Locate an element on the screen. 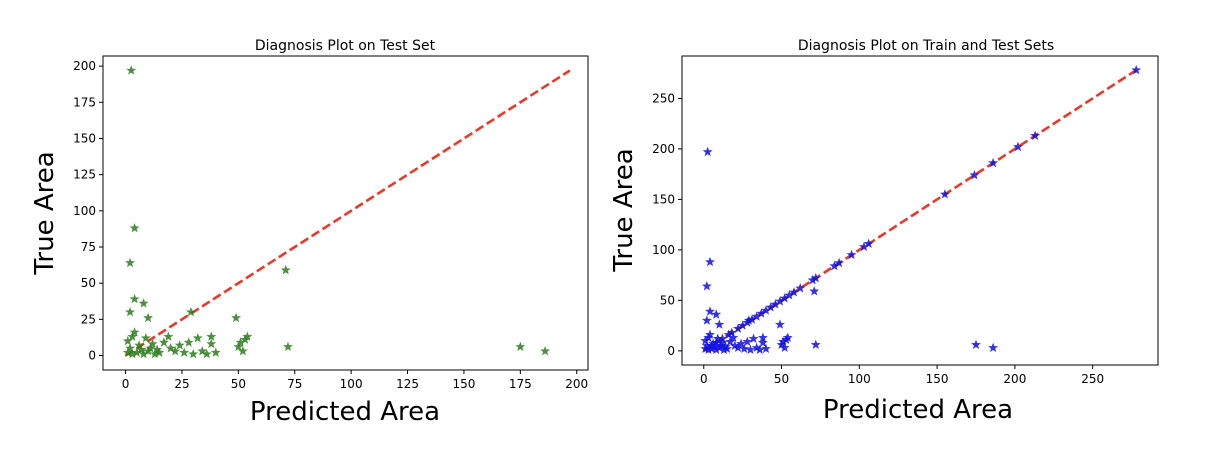 Image resolution: width=1213 pixels, height=469 pixels. x-tick-label: 75 is located at coordinates (294, 384).